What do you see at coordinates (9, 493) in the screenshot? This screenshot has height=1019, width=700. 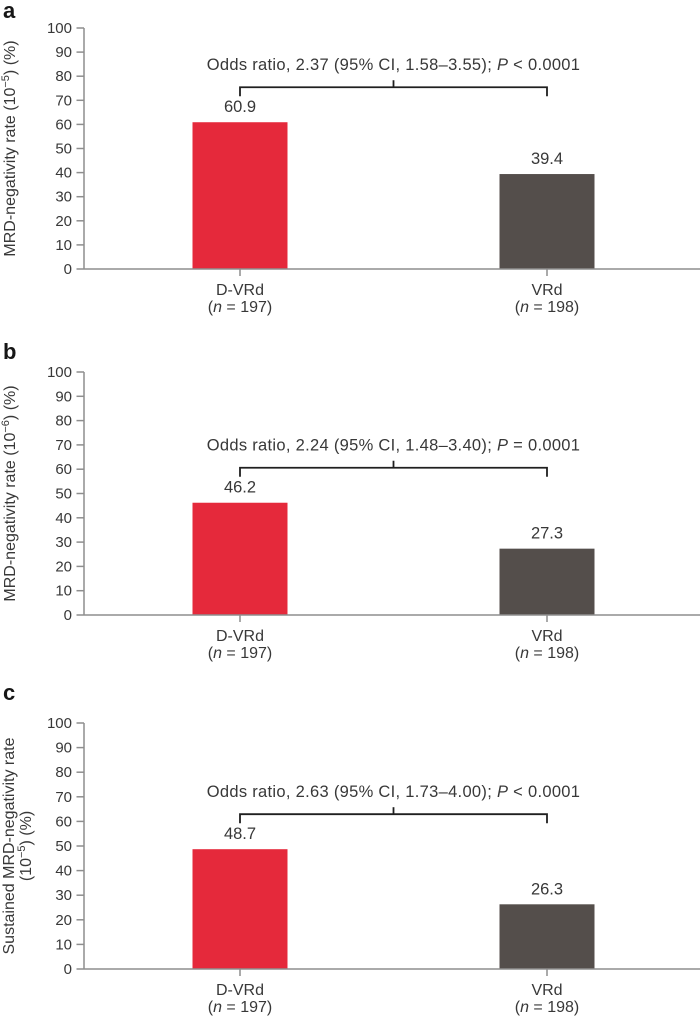 I see `y-axis-title: MRD-negativity rate (10−6) (%)` at bounding box center [9, 493].